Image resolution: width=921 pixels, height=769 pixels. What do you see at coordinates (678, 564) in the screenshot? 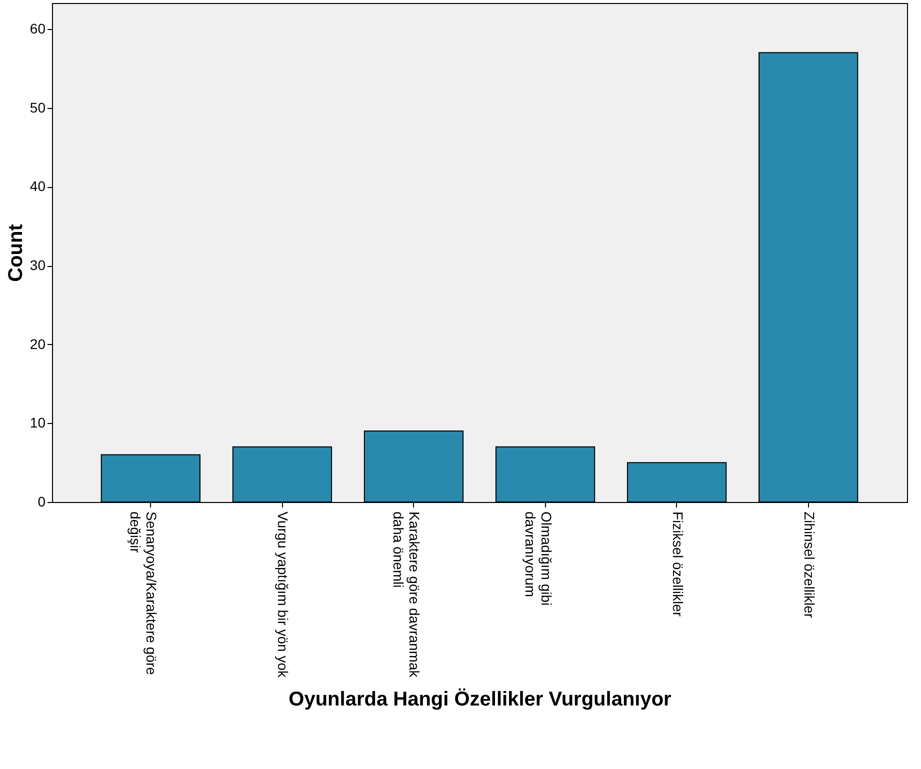
I see `x-tick-label: Fiziksel özellikler` at bounding box center [678, 564].